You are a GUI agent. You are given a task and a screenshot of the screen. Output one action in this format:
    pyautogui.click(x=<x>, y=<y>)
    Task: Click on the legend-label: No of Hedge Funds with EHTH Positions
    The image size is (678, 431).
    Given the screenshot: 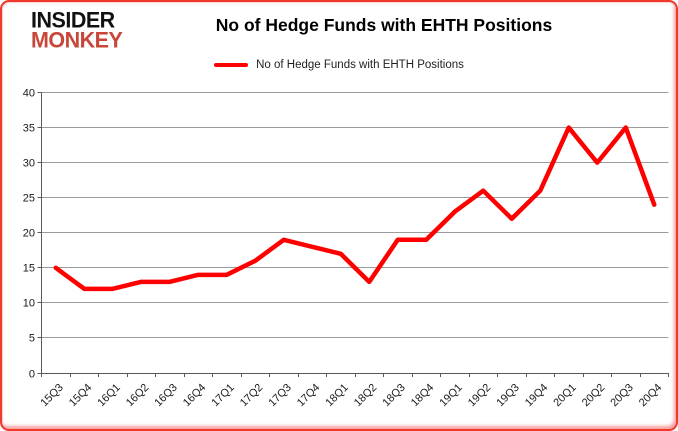 What is the action you would take?
    pyautogui.click(x=360, y=65)
    